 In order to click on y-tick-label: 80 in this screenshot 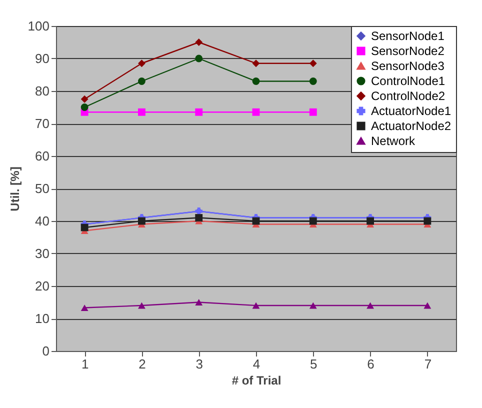, I will do `click(42, 91)`.